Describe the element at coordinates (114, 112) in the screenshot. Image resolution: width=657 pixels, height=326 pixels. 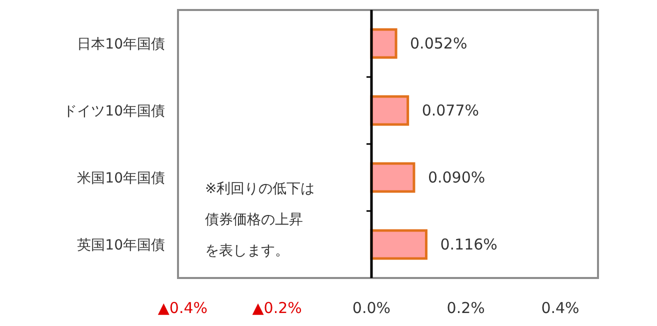
I see `y-tick-label: ドイツ10年国債` at that location.